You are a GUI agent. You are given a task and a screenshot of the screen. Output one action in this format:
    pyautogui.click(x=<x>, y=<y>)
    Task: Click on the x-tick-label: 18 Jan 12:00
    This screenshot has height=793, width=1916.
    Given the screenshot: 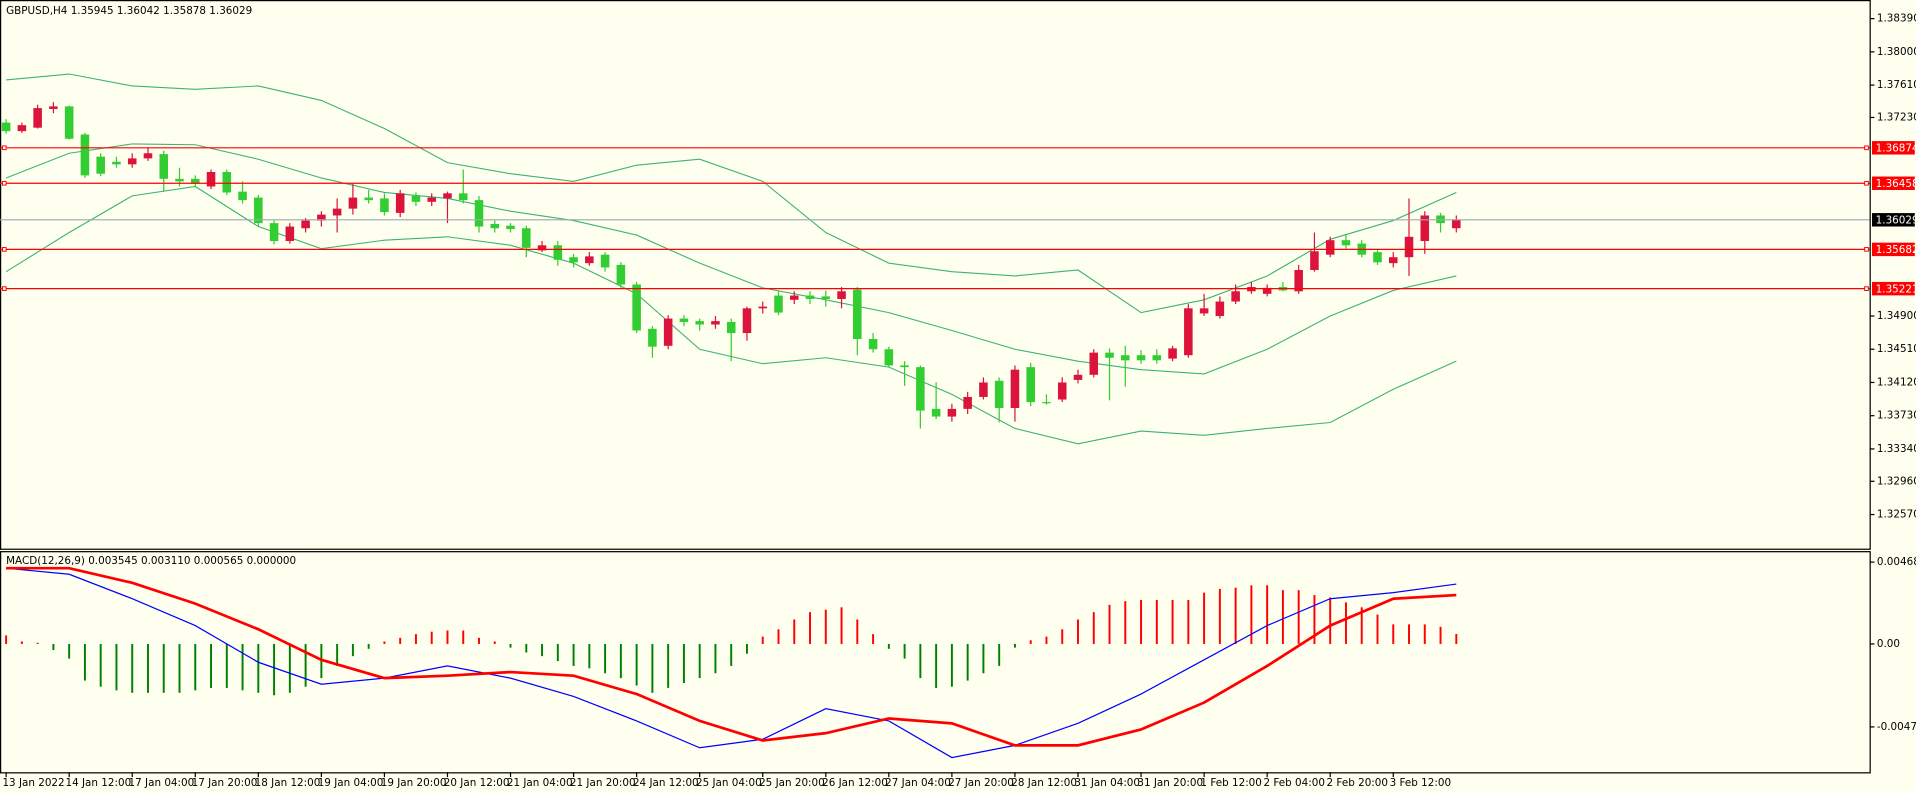 What is the action you would take?
    pyautogui.click(x=288, y=783)
    